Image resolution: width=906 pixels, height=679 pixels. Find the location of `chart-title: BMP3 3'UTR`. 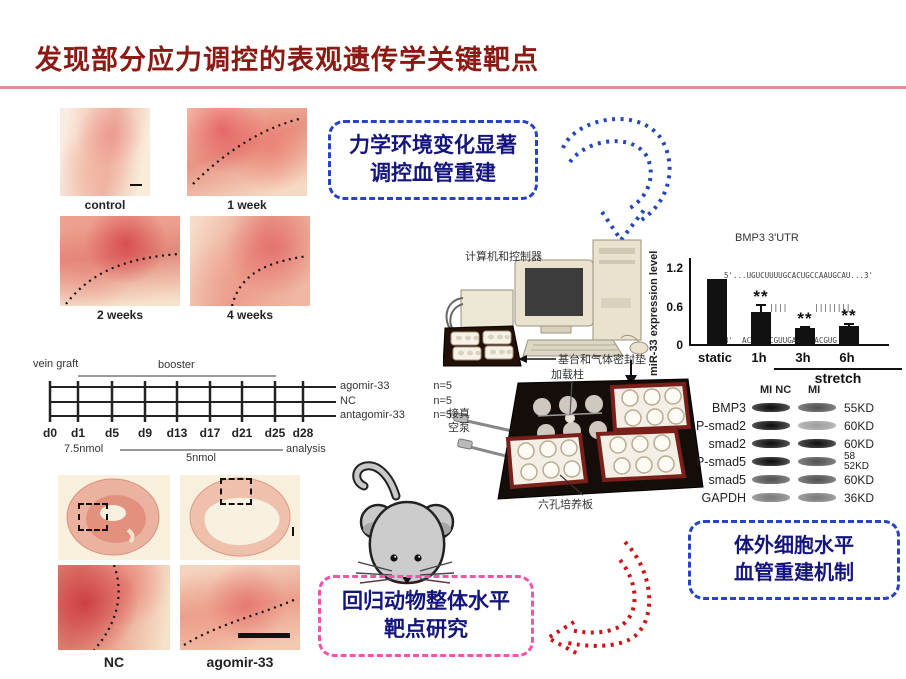

chart-title: BMP3 3'UTR is located at coordinates (767, 238).